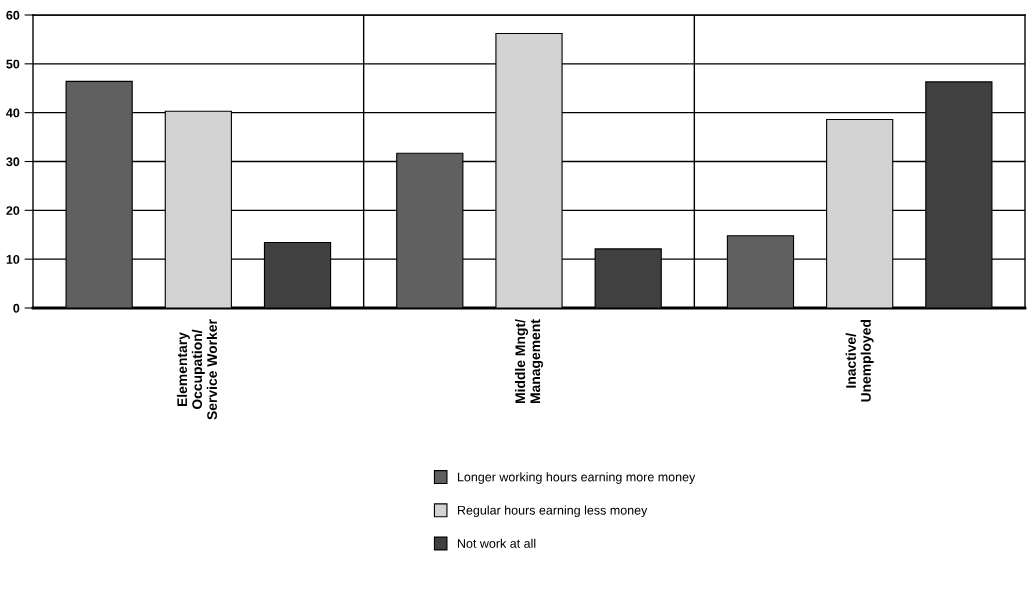 This screenshot has height=589, width=1027. What do you see at coordinates (576, 478) in the screenshot?
I see `legend-label: Longer working hours earning more money` at bounding box center [576, 478].